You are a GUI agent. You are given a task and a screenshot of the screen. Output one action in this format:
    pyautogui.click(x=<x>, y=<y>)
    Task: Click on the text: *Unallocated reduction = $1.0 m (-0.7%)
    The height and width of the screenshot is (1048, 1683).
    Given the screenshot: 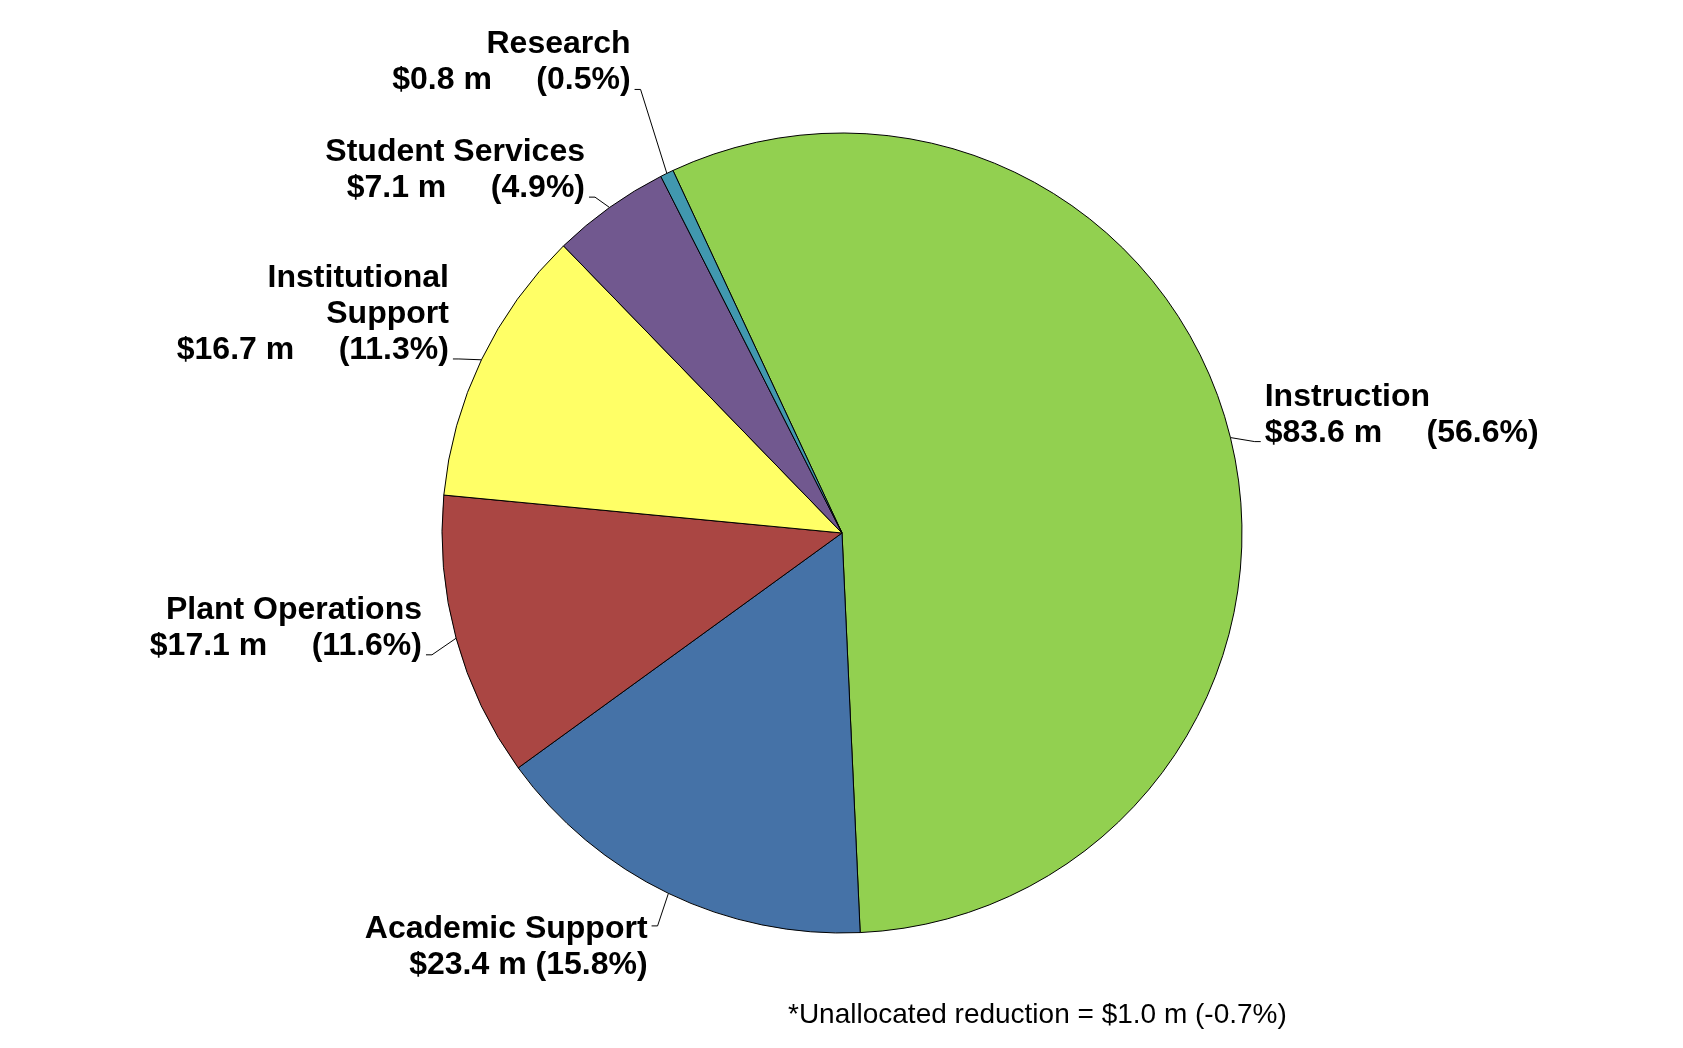 What is the action you would take?
    pyautogui.click(x=1037, y=1014)
    